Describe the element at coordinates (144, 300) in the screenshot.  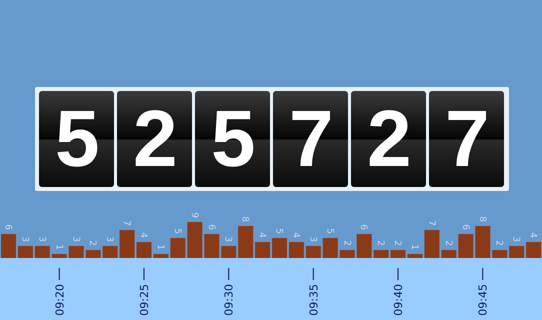
I see `x-tick-label: 09:25` at that location.